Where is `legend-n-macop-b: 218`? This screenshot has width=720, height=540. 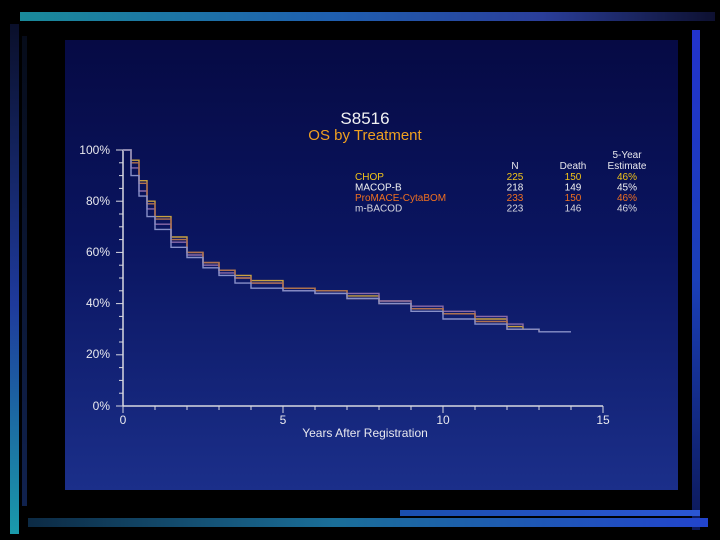
legend-n-macop-b: 218 is located at coordinates (515, 188).